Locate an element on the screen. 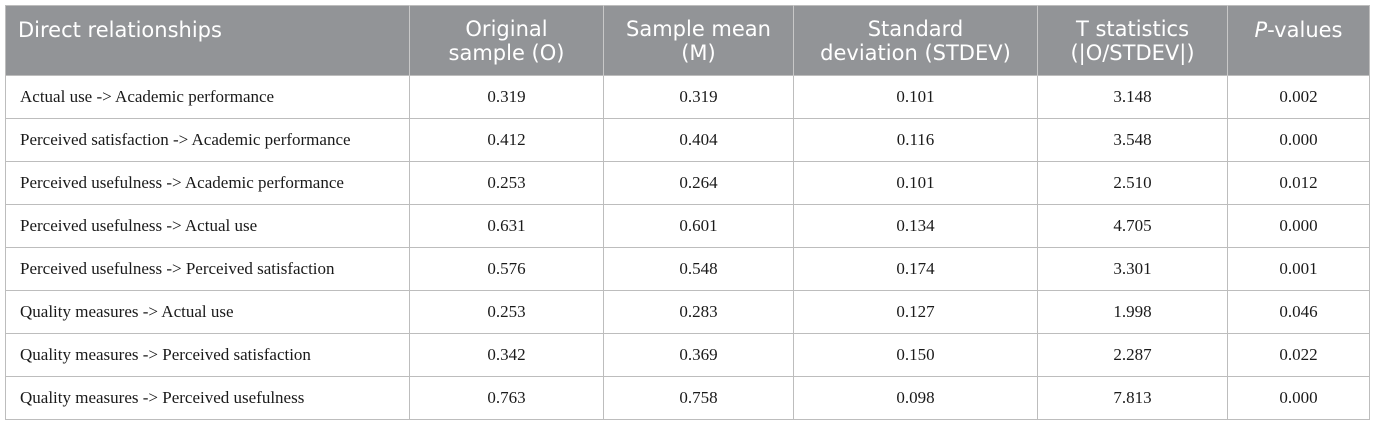  header-label-line2: (M) is located at coordinates (698, 52).